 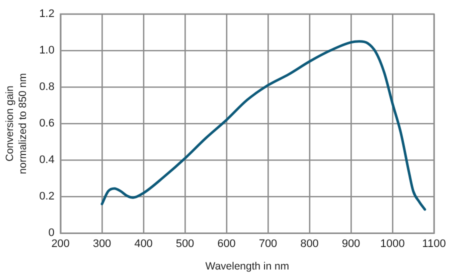 What do you see at coordinates (143, 244) in the screenshot?
I see `x-tick-label: 400` at bounding box center [143, 244].